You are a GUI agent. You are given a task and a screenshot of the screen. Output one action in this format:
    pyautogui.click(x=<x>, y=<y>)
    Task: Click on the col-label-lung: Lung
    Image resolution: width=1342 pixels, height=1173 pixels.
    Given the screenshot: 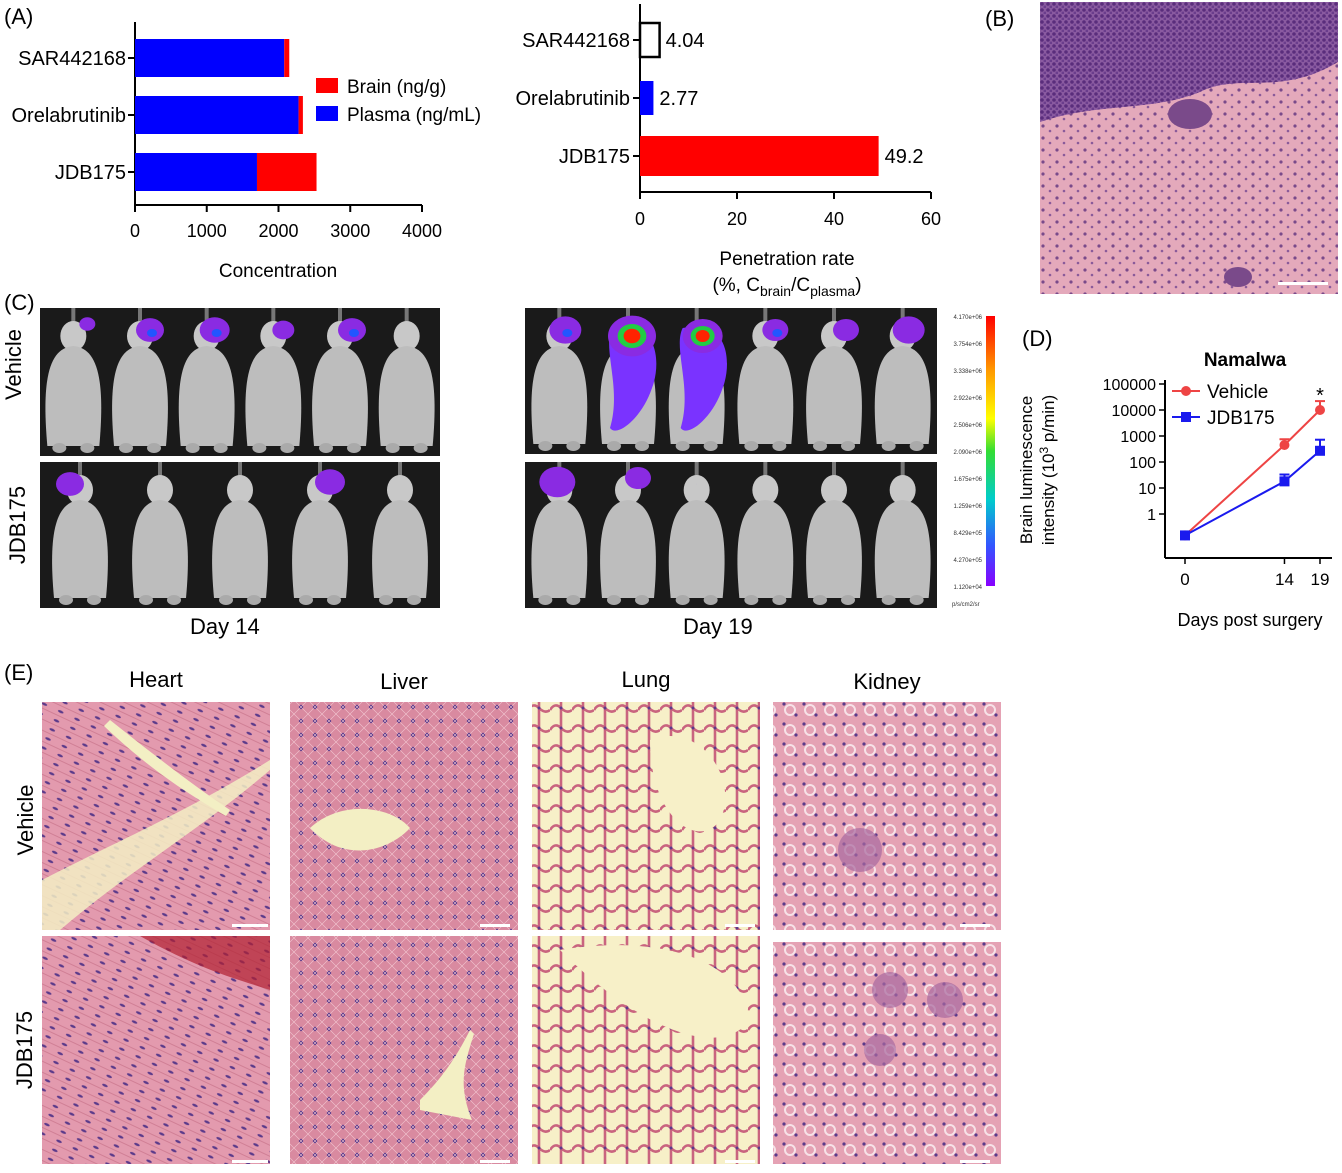 What is the action you would take?
    pyautogui.click(x=646, y=679)
    